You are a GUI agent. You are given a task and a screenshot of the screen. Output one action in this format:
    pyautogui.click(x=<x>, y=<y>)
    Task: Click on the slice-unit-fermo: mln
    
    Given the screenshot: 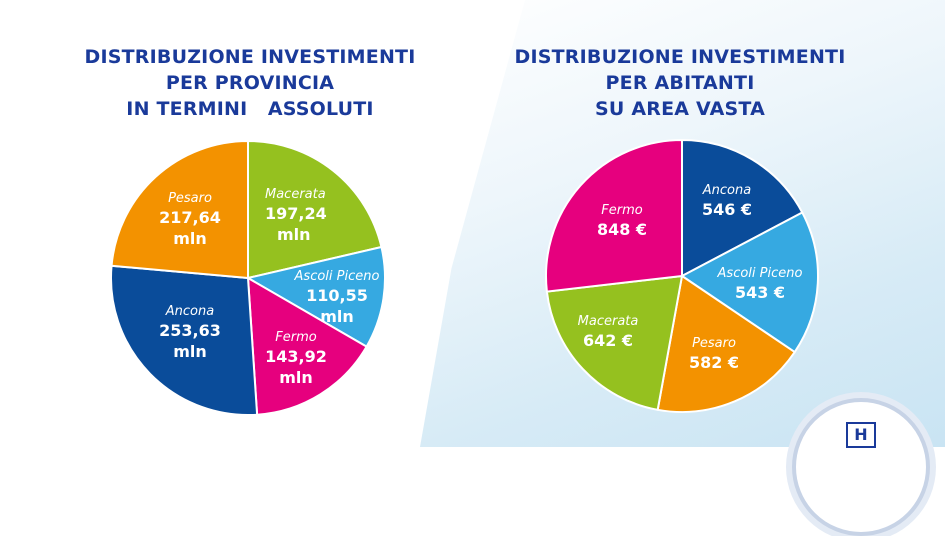 What is the action you would take?
    pyautogui.click(x=296, y=377)
    